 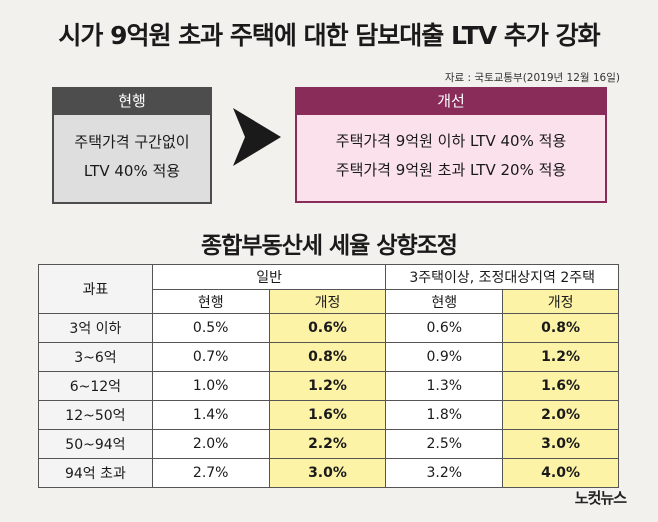 I want to click on bracket-cell: 6~12억, so click(x=95, y=386).